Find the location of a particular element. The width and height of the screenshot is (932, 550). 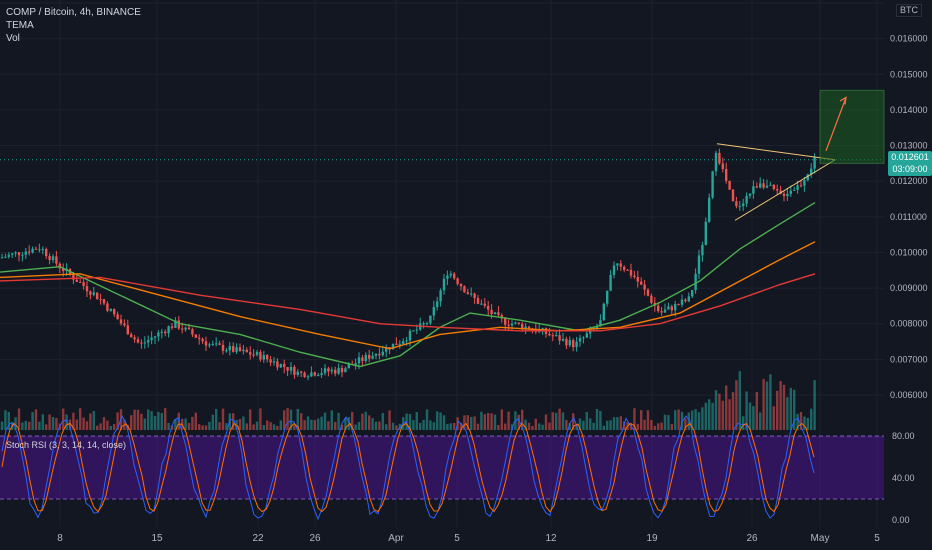

currency-unit-badge: BTC is located at coordinates (909, 10).